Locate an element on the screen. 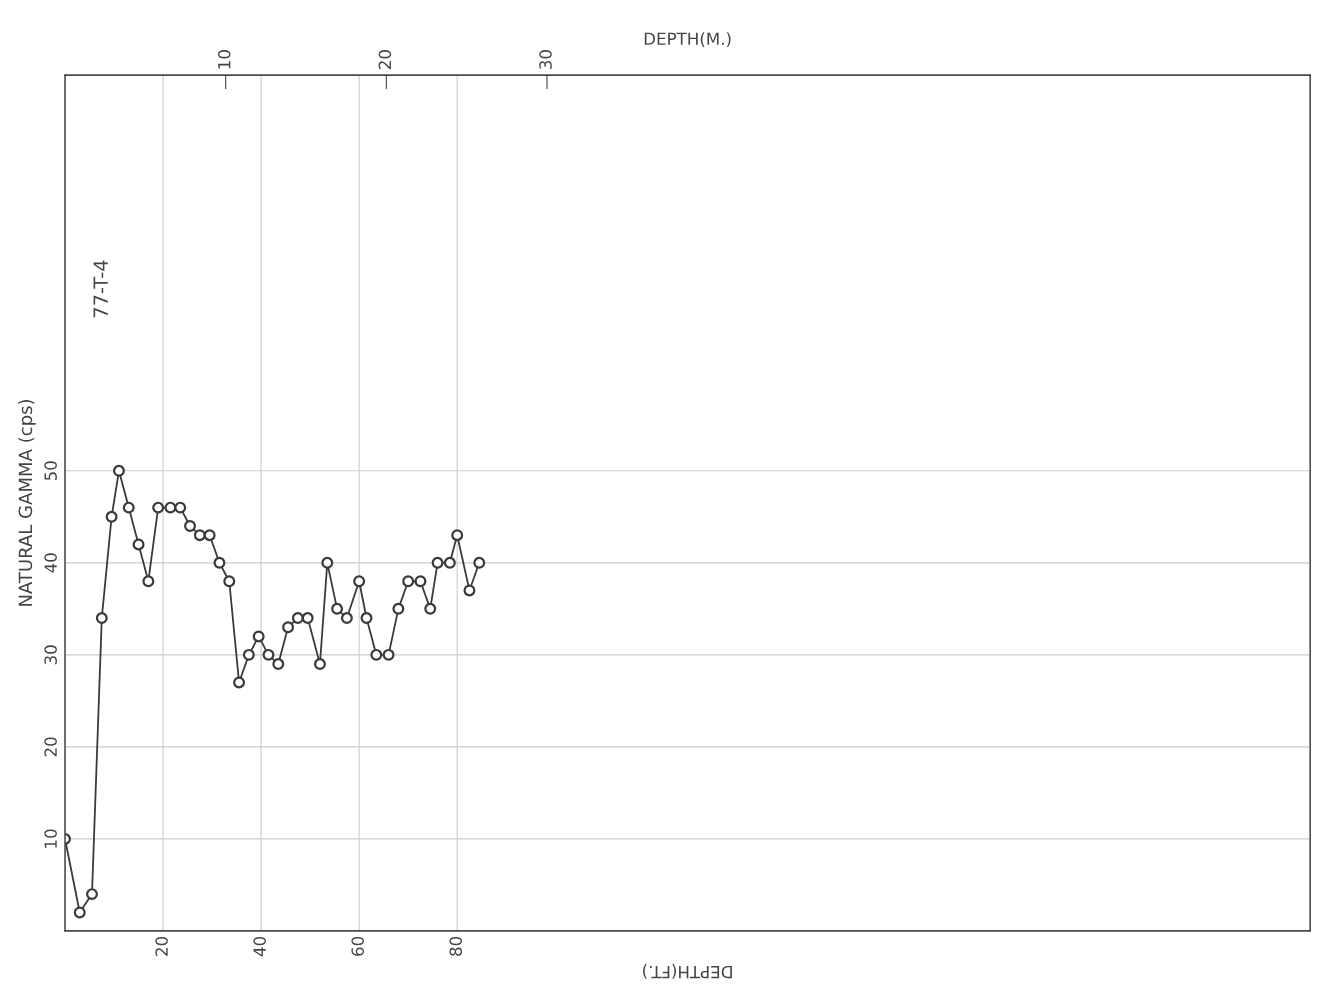  x-tick-label: 60 is located at coordinates (357, 946).